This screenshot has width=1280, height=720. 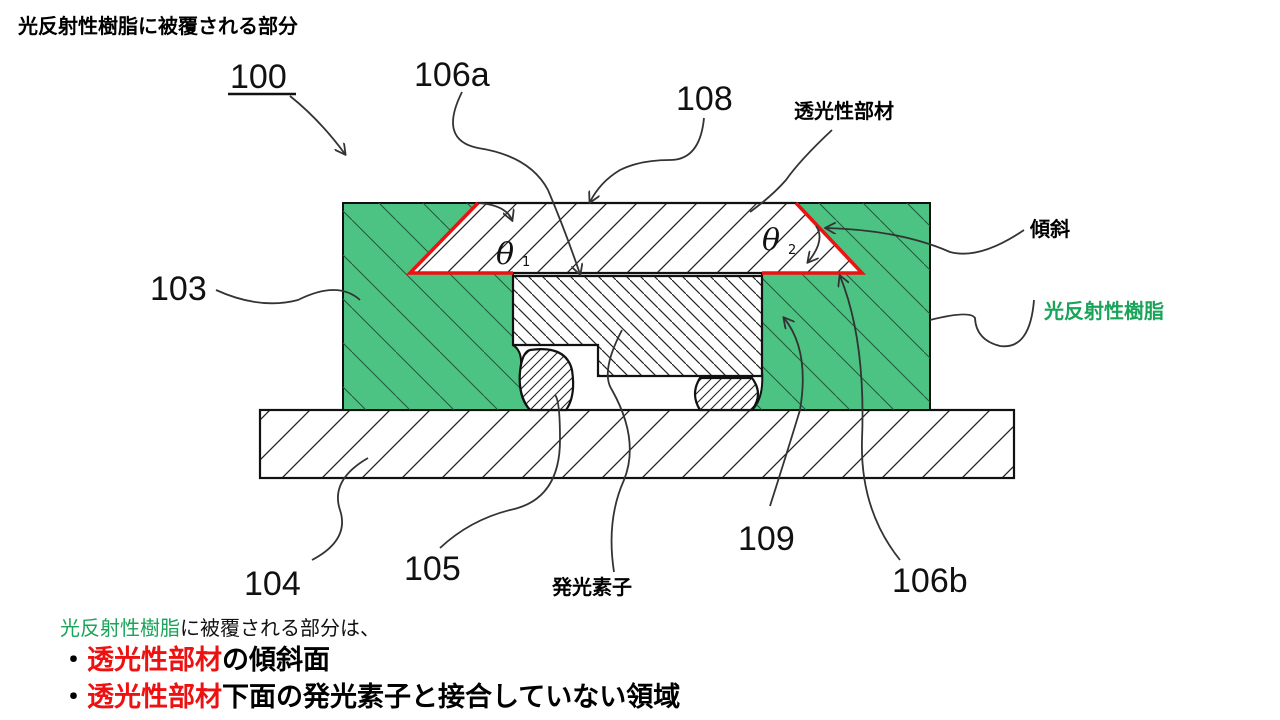 I want to click on label-105: 105, so click(x=432, y=569).